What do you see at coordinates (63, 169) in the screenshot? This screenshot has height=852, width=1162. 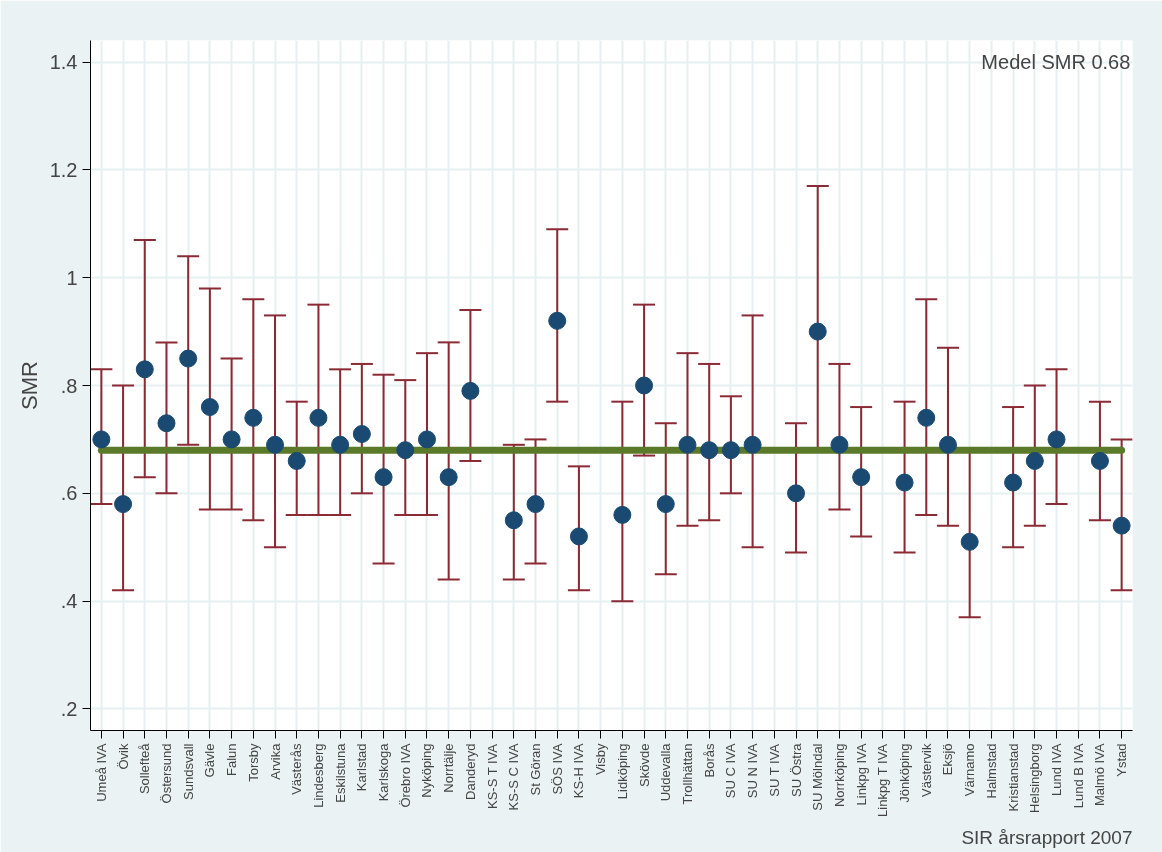 I see `y-tick-label: 1.2` at bounding box center [63, 169].